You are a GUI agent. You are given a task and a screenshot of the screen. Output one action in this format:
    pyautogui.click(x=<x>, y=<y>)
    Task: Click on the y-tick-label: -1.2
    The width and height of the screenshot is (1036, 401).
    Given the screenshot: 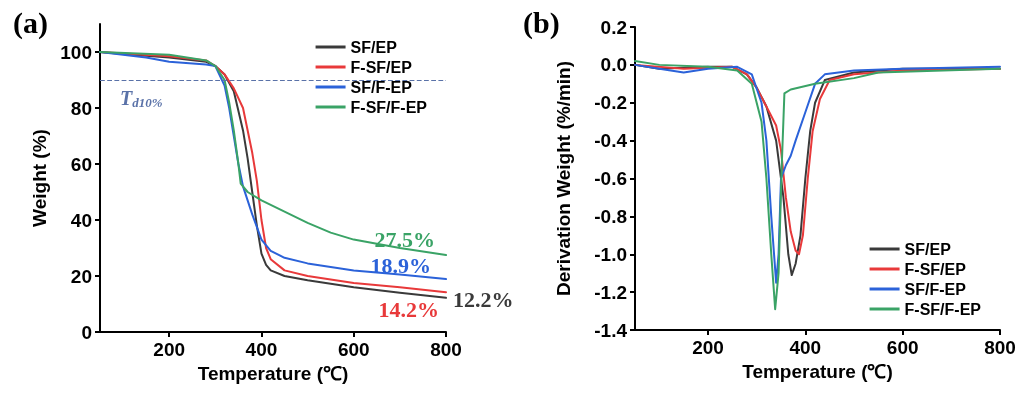 What is the action you would take?
    pyautogui.click(x=610, y=292)
    